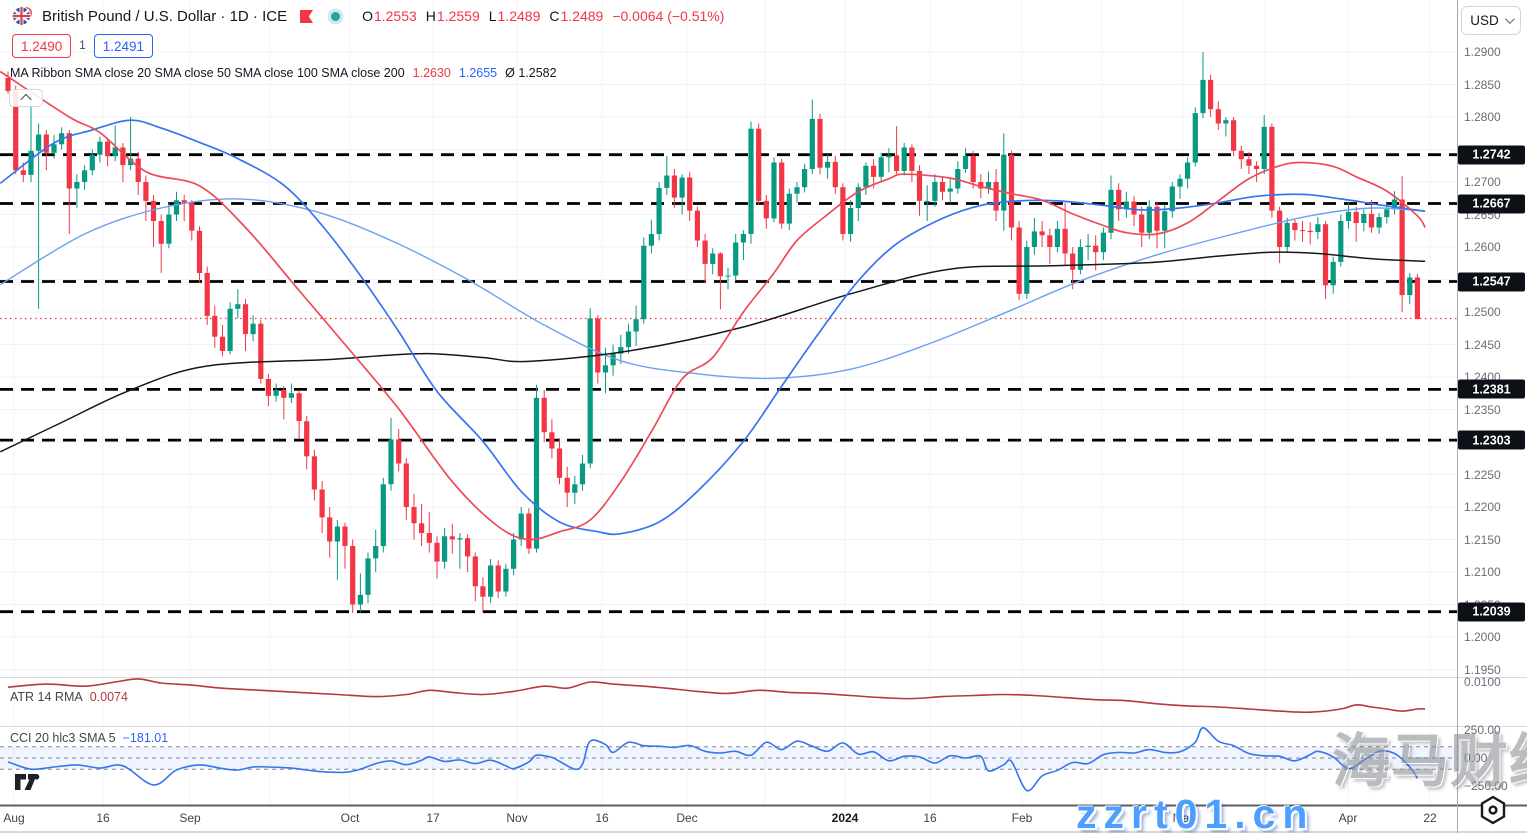 Image resolution: width=1527 pixels, height=833 pixels. Describe the element at coordinates (1429, 761) in the screenshot. I see `watermark-brand: 海马财经` at that location.